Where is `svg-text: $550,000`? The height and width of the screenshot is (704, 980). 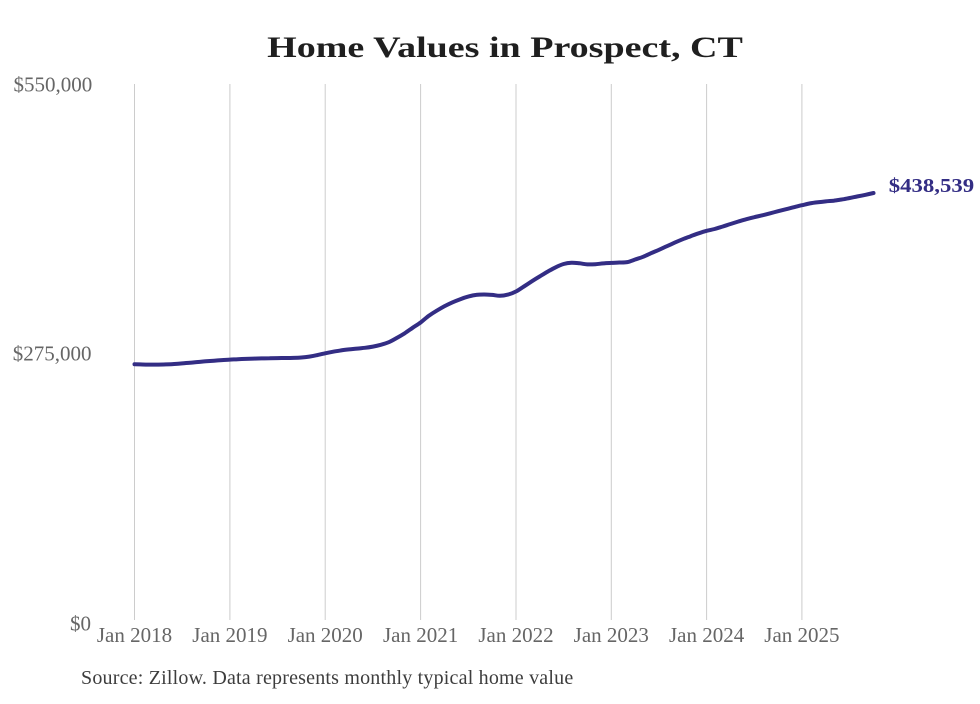 svg-text: $550,000 is located at coordinates (53, 85).